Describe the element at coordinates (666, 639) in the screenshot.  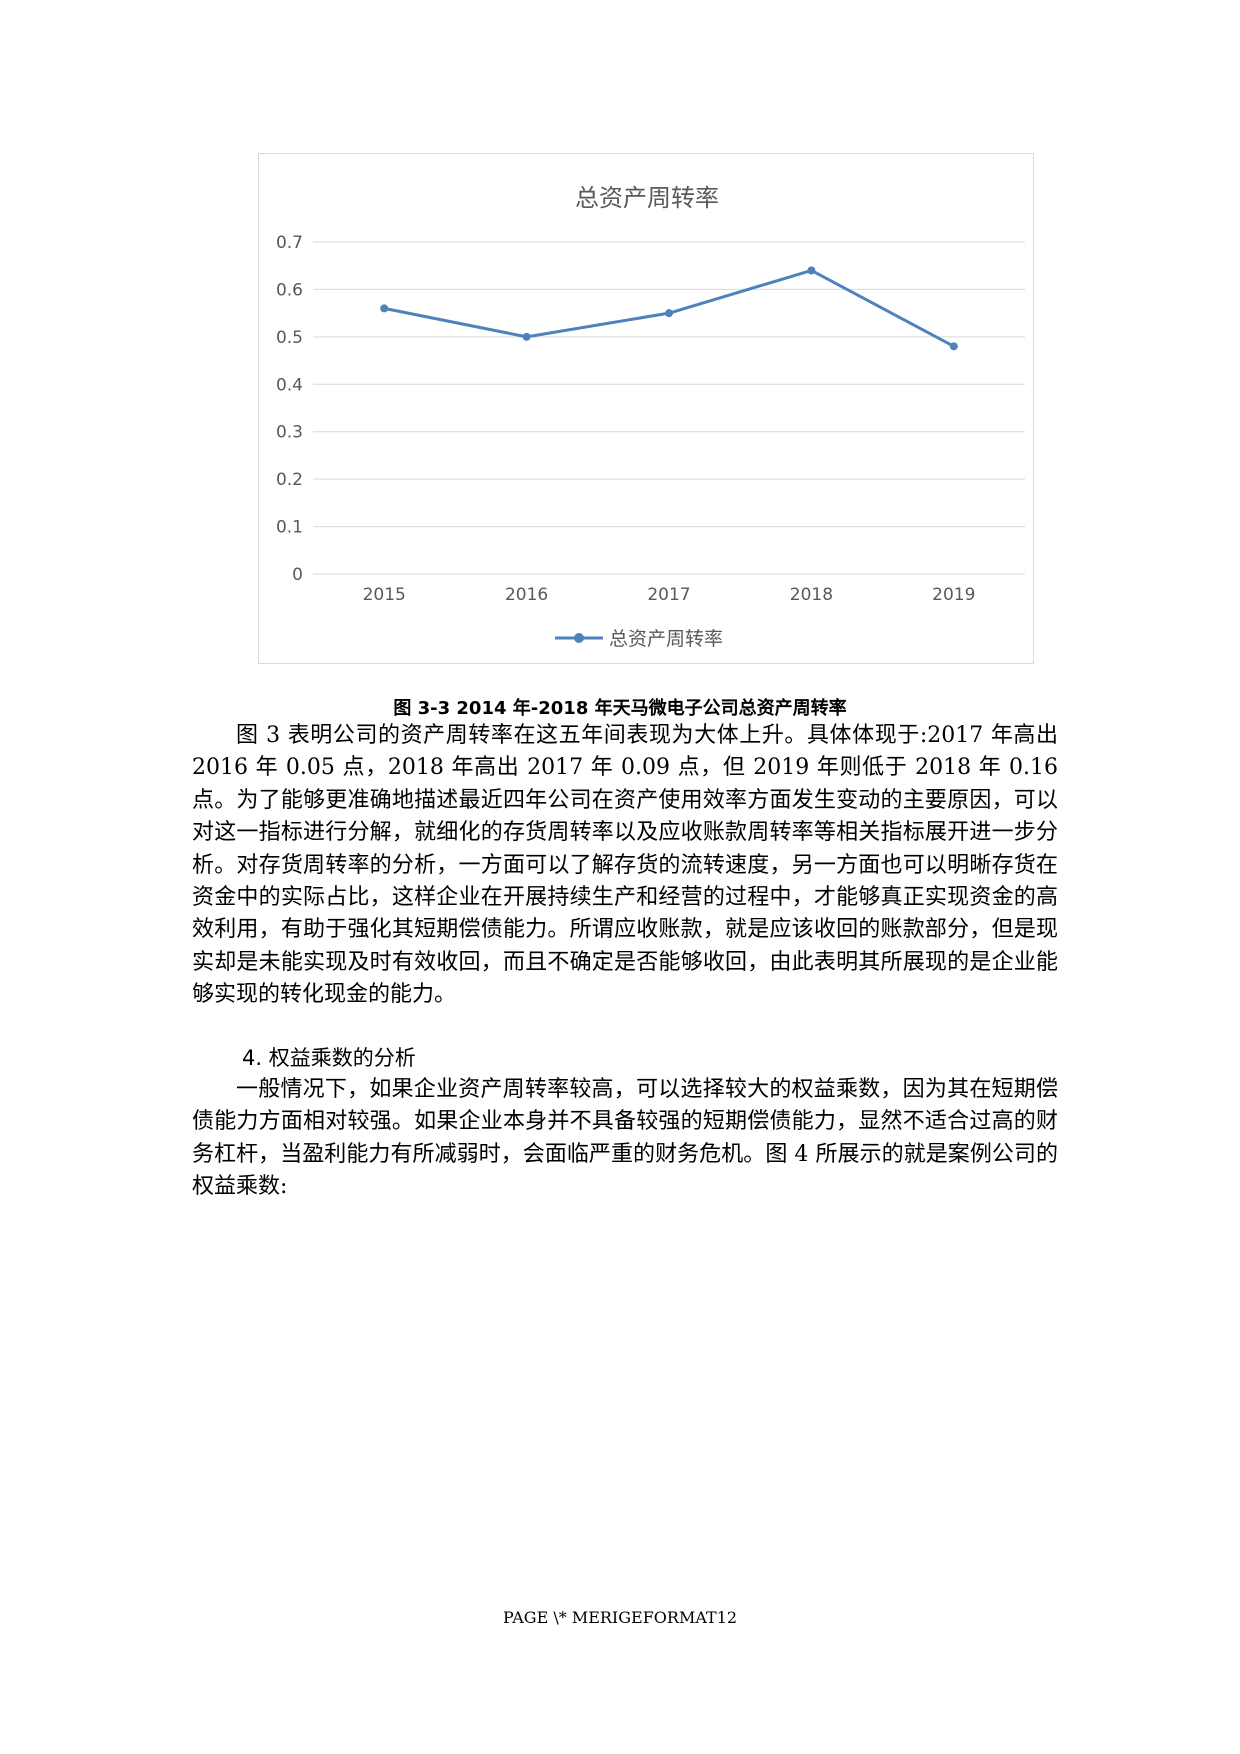
I see `legend-label: 总资产周转率` at that location.